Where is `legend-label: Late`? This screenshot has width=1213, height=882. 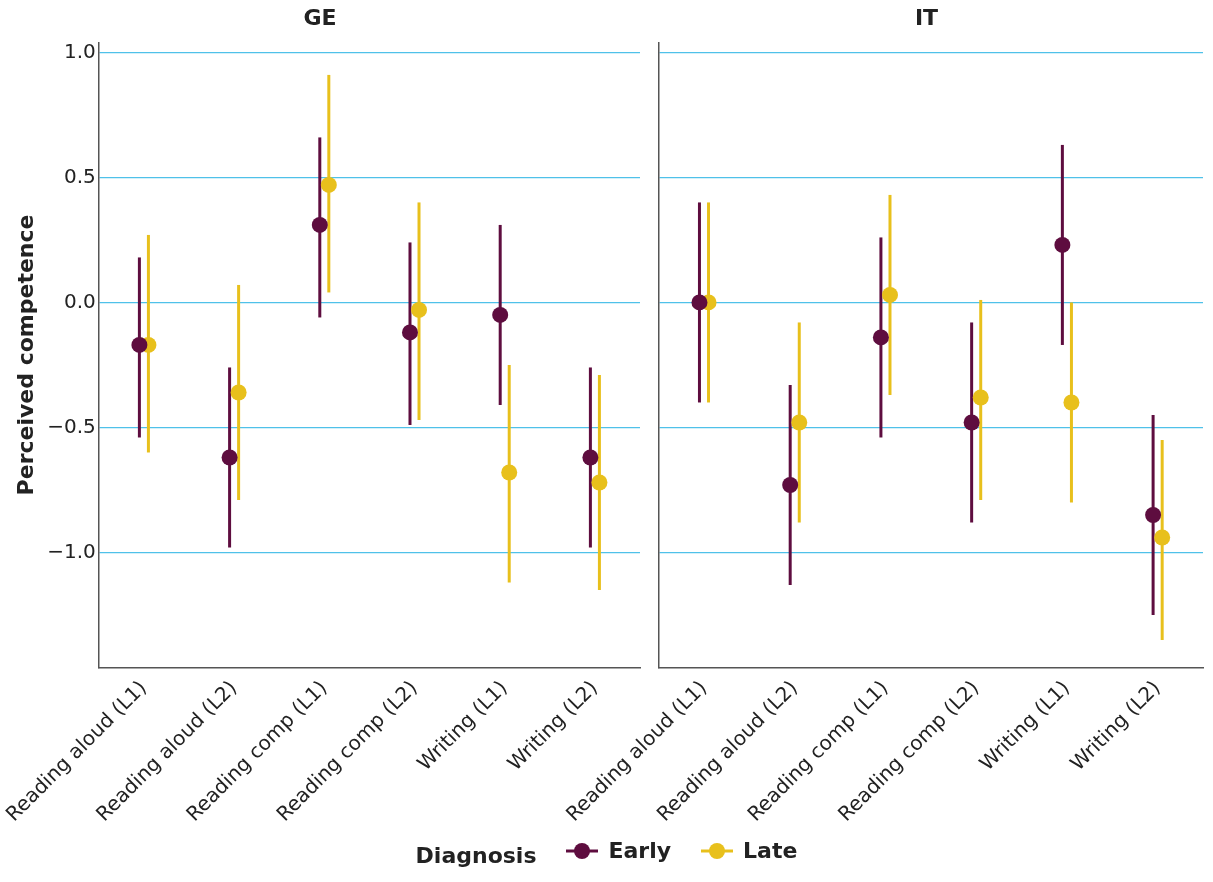
legend-label: Late is located at coordinates (770, 850).